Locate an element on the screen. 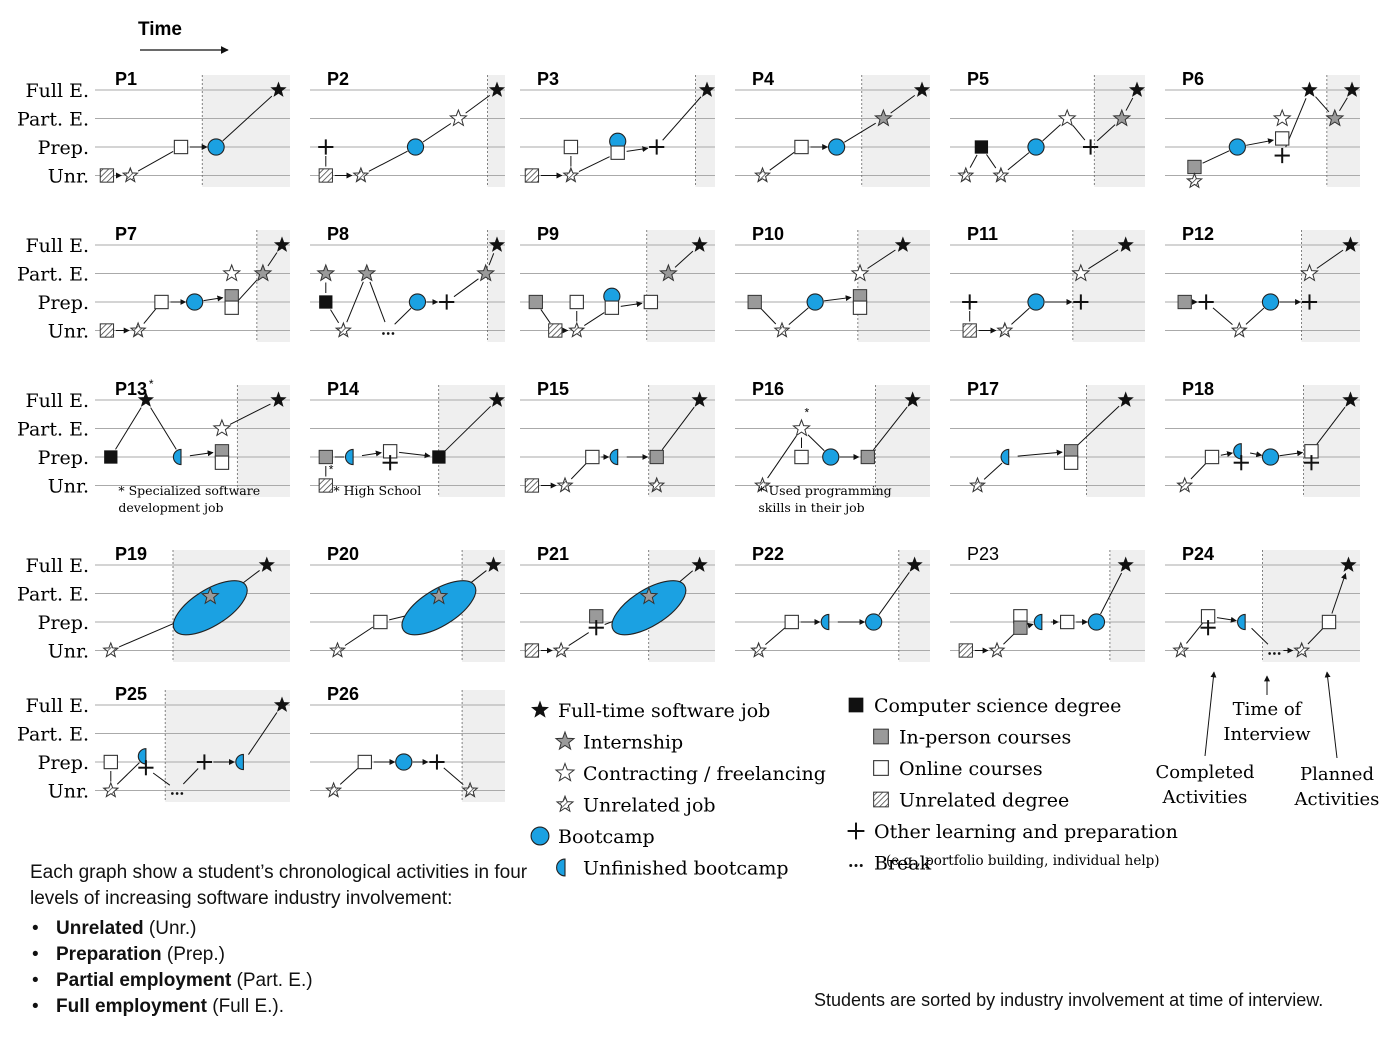 This screenshot has height=1050, width=1400. panel-p25: Full E. Part. E. Prep. Unr. P25 is located at coordinates (154, 743).